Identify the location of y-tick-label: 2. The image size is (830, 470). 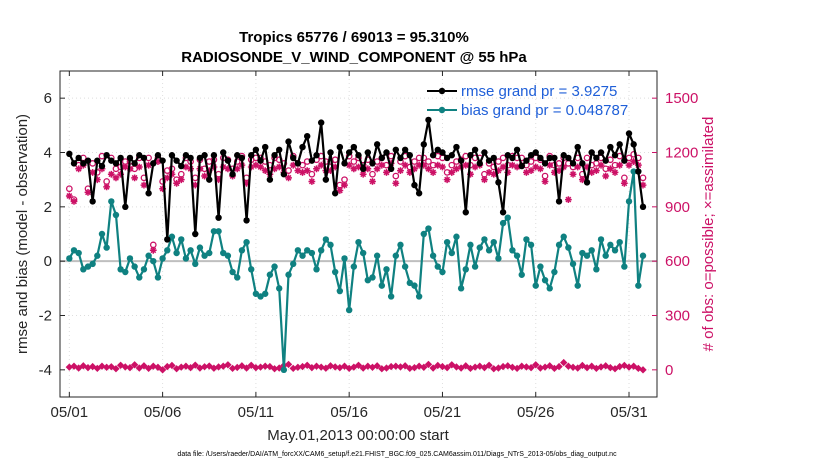
(48, 207).